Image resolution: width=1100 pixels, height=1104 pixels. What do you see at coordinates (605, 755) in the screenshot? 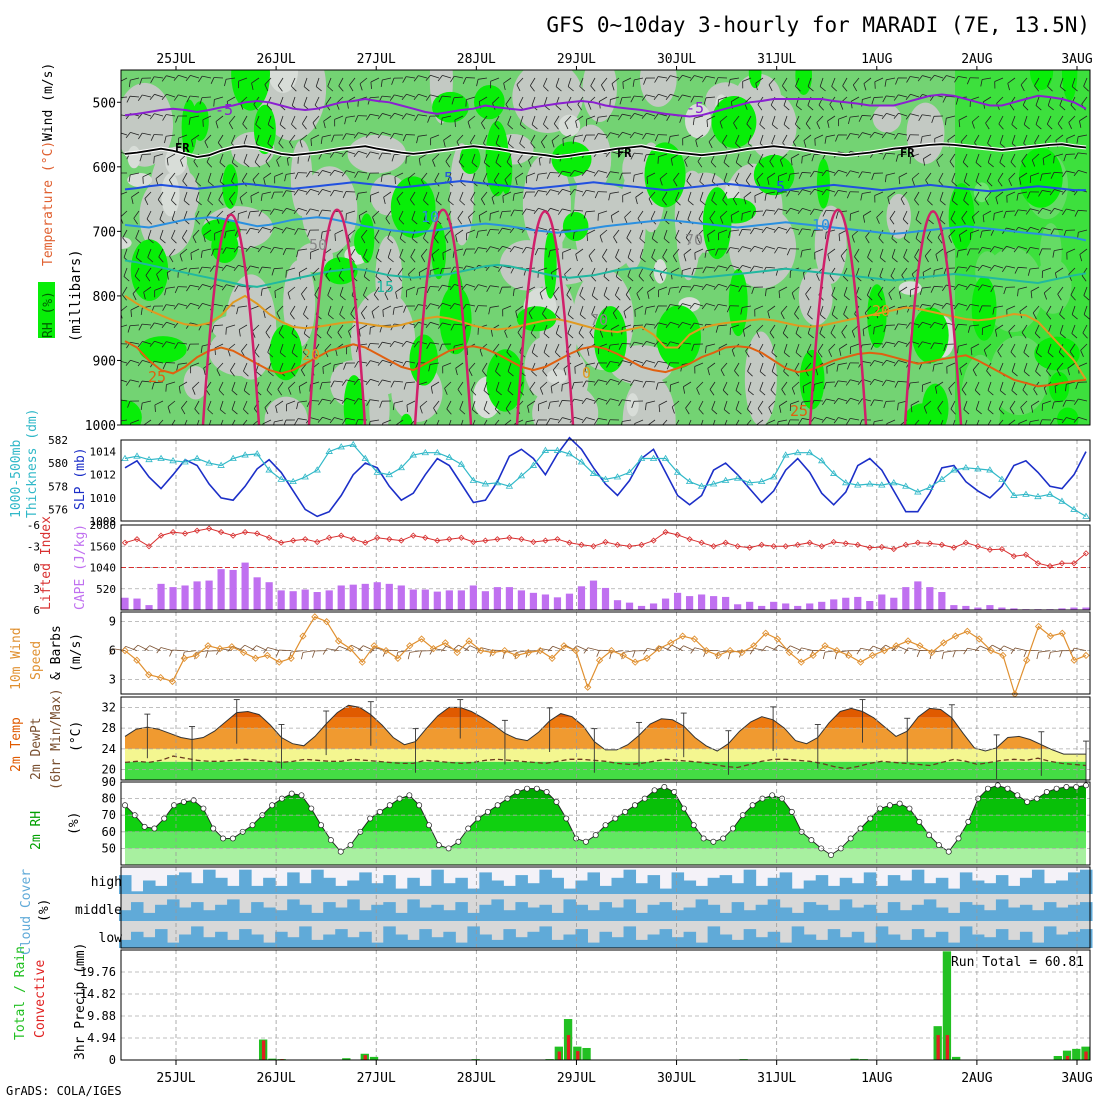
I see `temp-band-pale` at bounding box center [605, 755].